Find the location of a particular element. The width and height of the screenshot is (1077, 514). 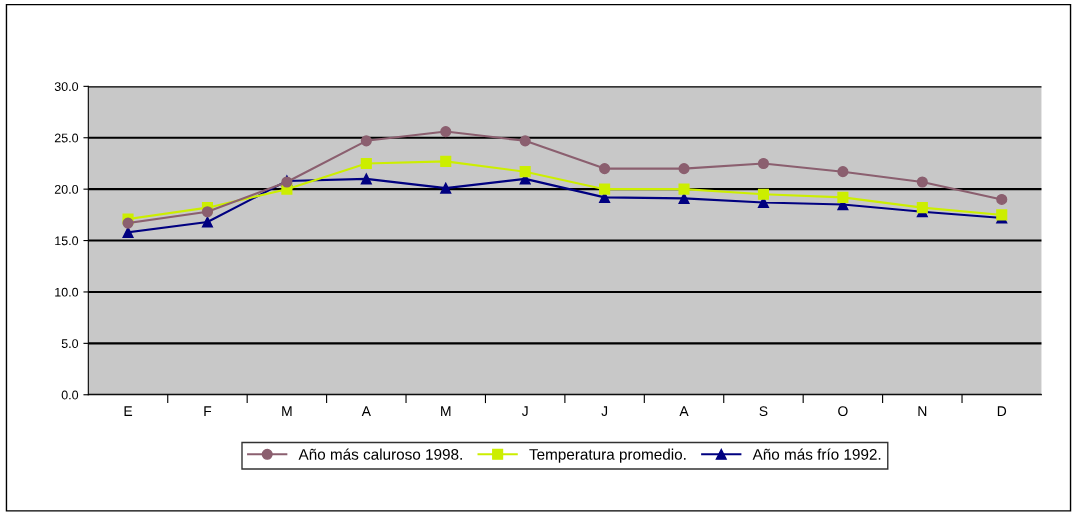

y-tick-label: 15.0 is located at coordinates (67, 241).